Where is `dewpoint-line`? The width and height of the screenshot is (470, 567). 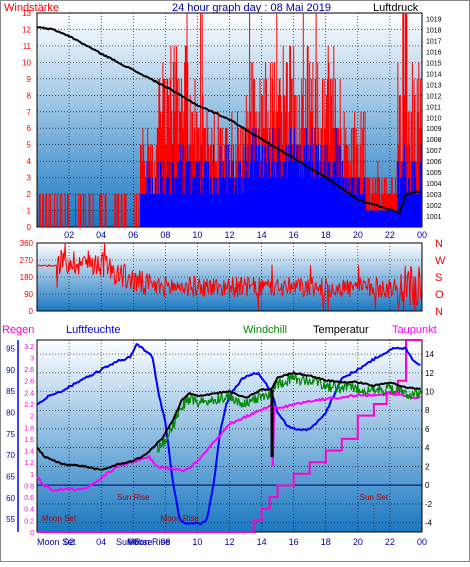
dewpoint-line is located at coordinates (228, 442).